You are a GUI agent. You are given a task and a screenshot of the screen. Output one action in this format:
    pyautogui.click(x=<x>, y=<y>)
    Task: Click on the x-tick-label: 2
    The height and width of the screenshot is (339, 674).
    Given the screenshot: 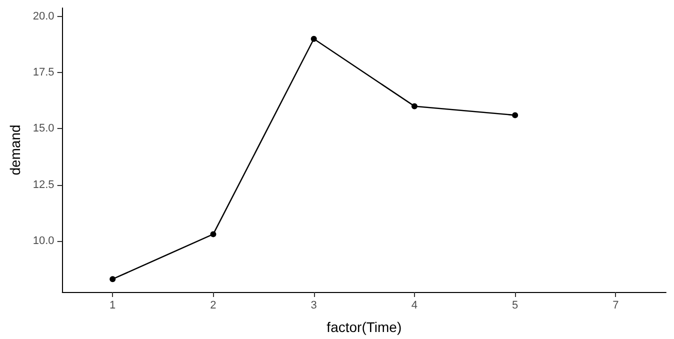 What is the action you would take?
    pyautogui.click(x=213, y=306)
    